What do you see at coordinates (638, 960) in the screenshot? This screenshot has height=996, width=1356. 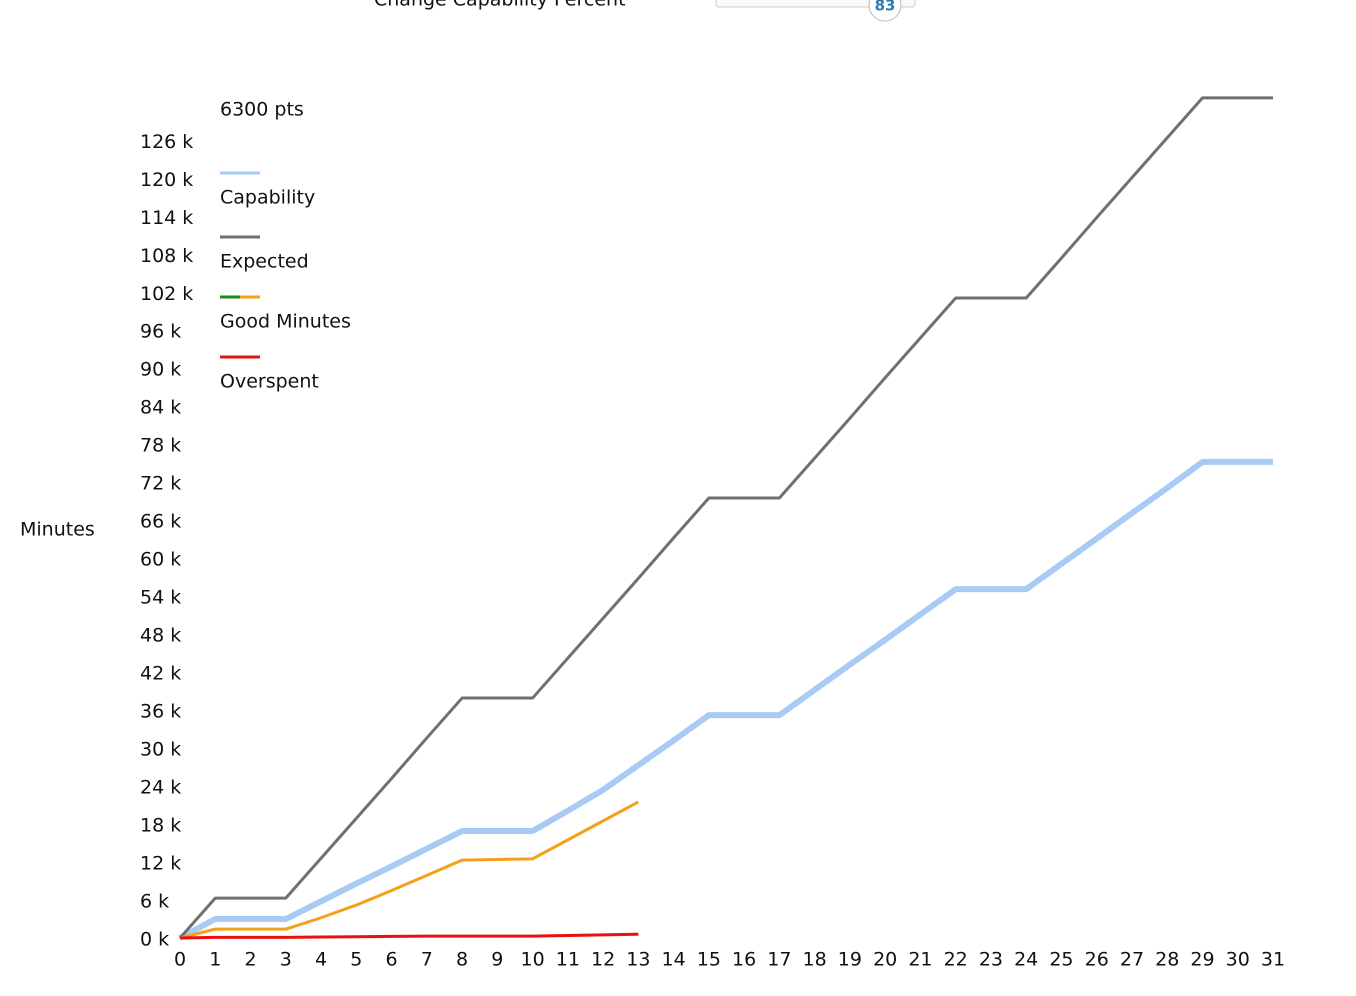 I see `x-tick-label: 13` at bounding box center [638, 960].